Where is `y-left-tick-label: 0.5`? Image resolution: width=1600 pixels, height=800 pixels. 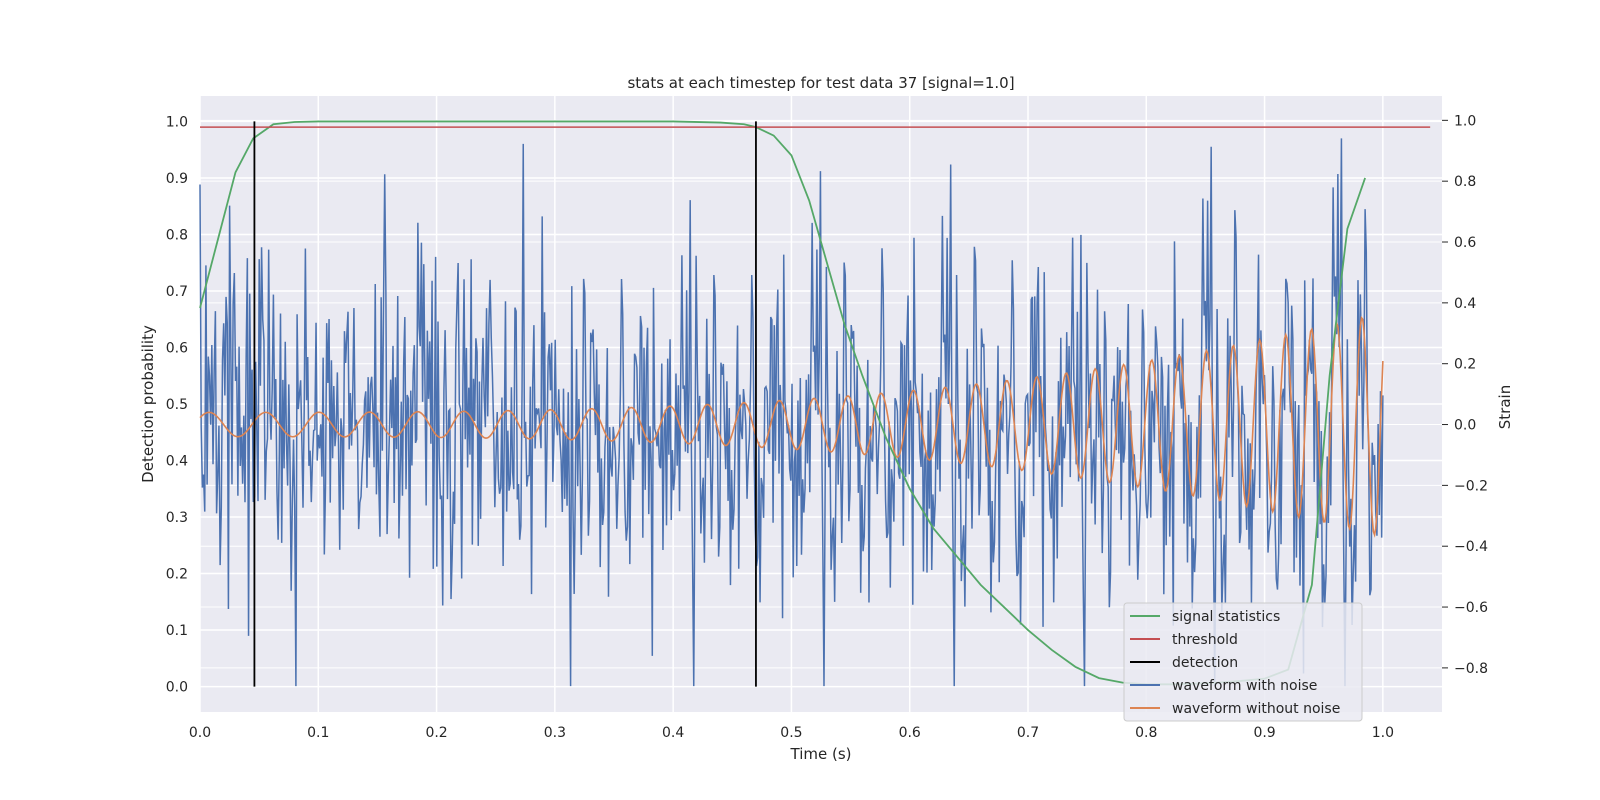 y-left-tick-label: 0.5 is located at coordinates (177, 405).